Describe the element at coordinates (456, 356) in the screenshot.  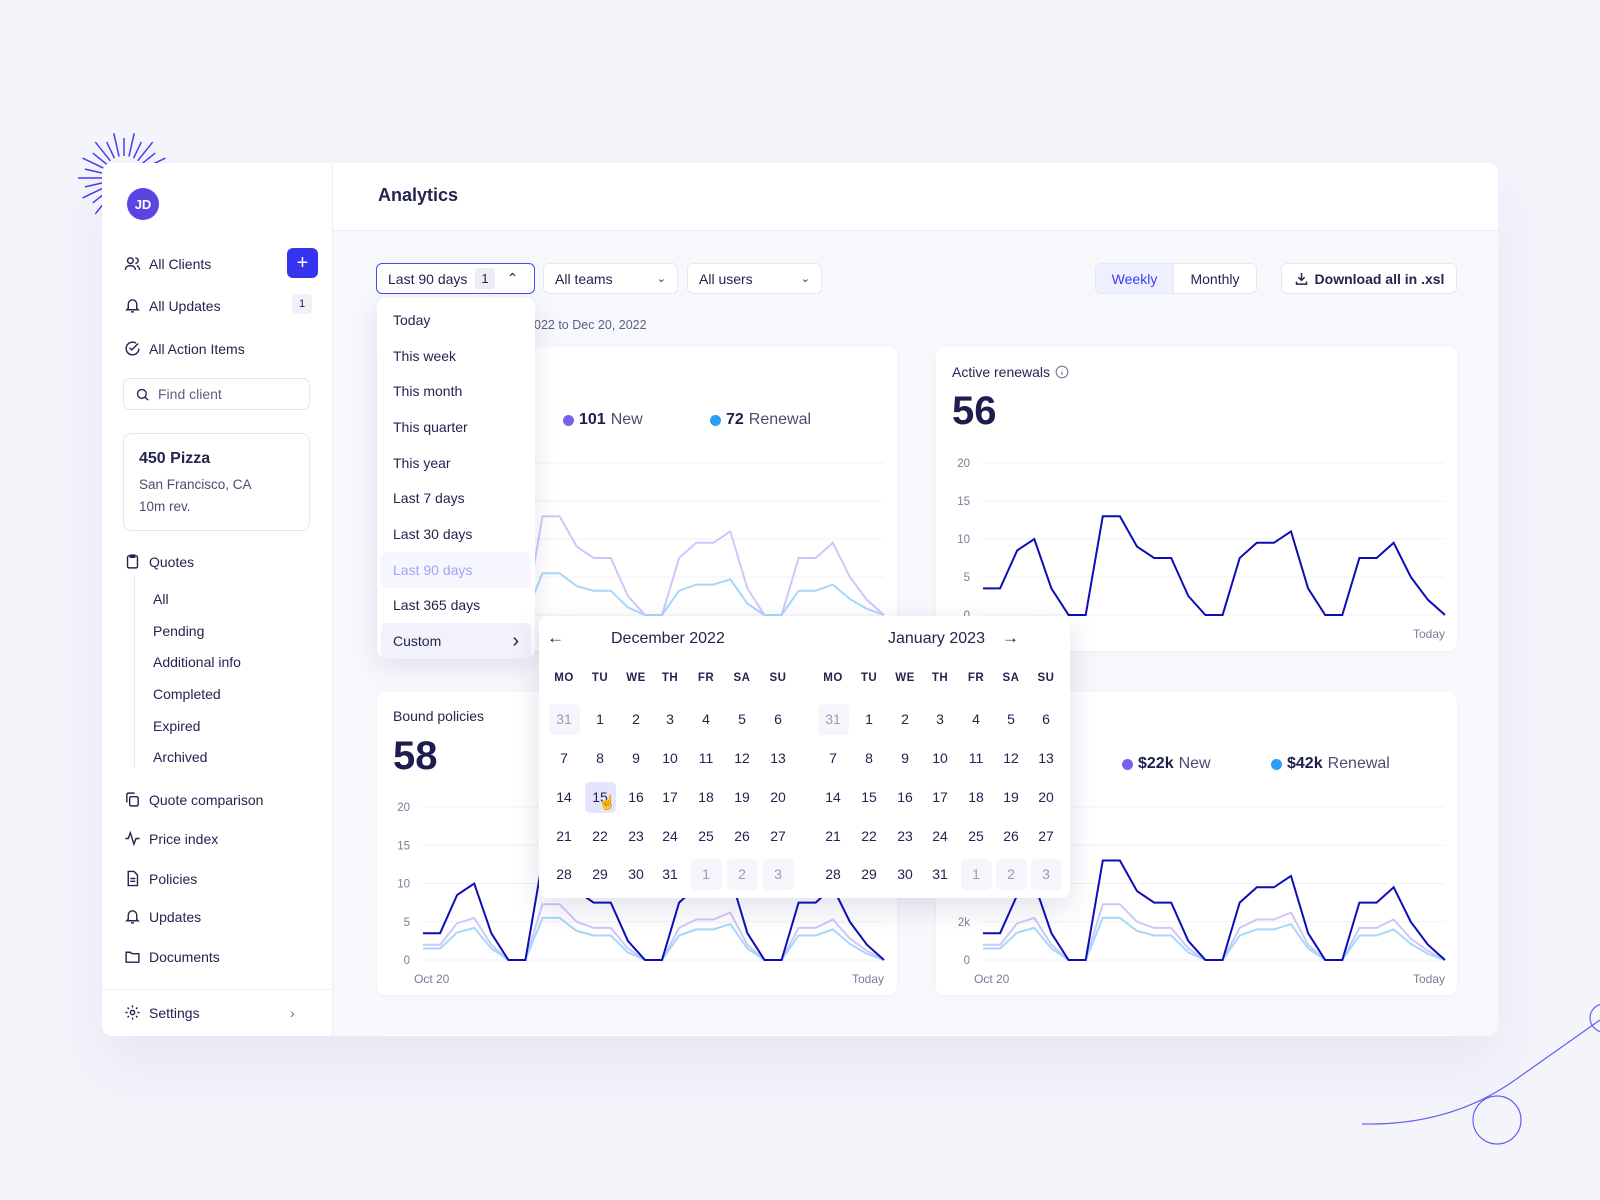
I see `menu-item-this-week: This week` at that location.